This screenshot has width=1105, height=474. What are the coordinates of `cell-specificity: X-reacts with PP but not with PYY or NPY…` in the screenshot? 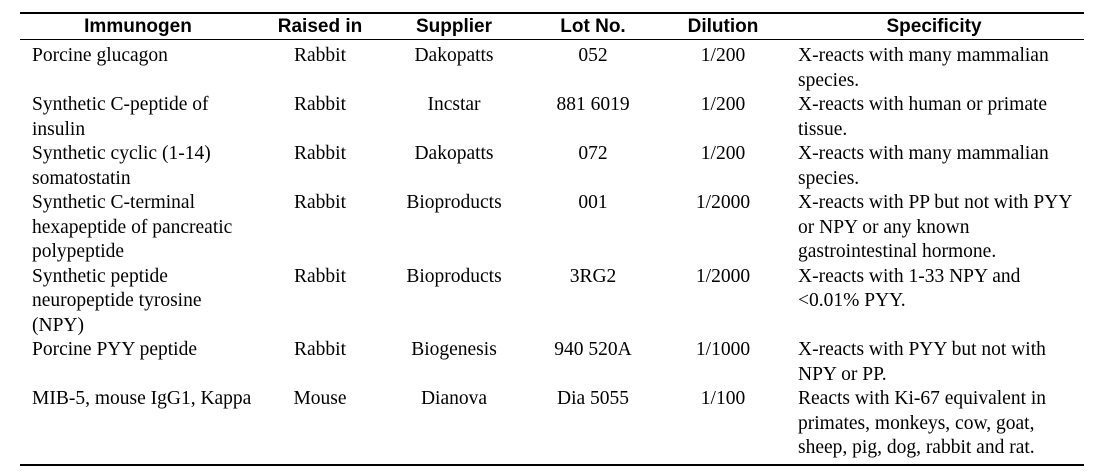 It's located at (935, 227).